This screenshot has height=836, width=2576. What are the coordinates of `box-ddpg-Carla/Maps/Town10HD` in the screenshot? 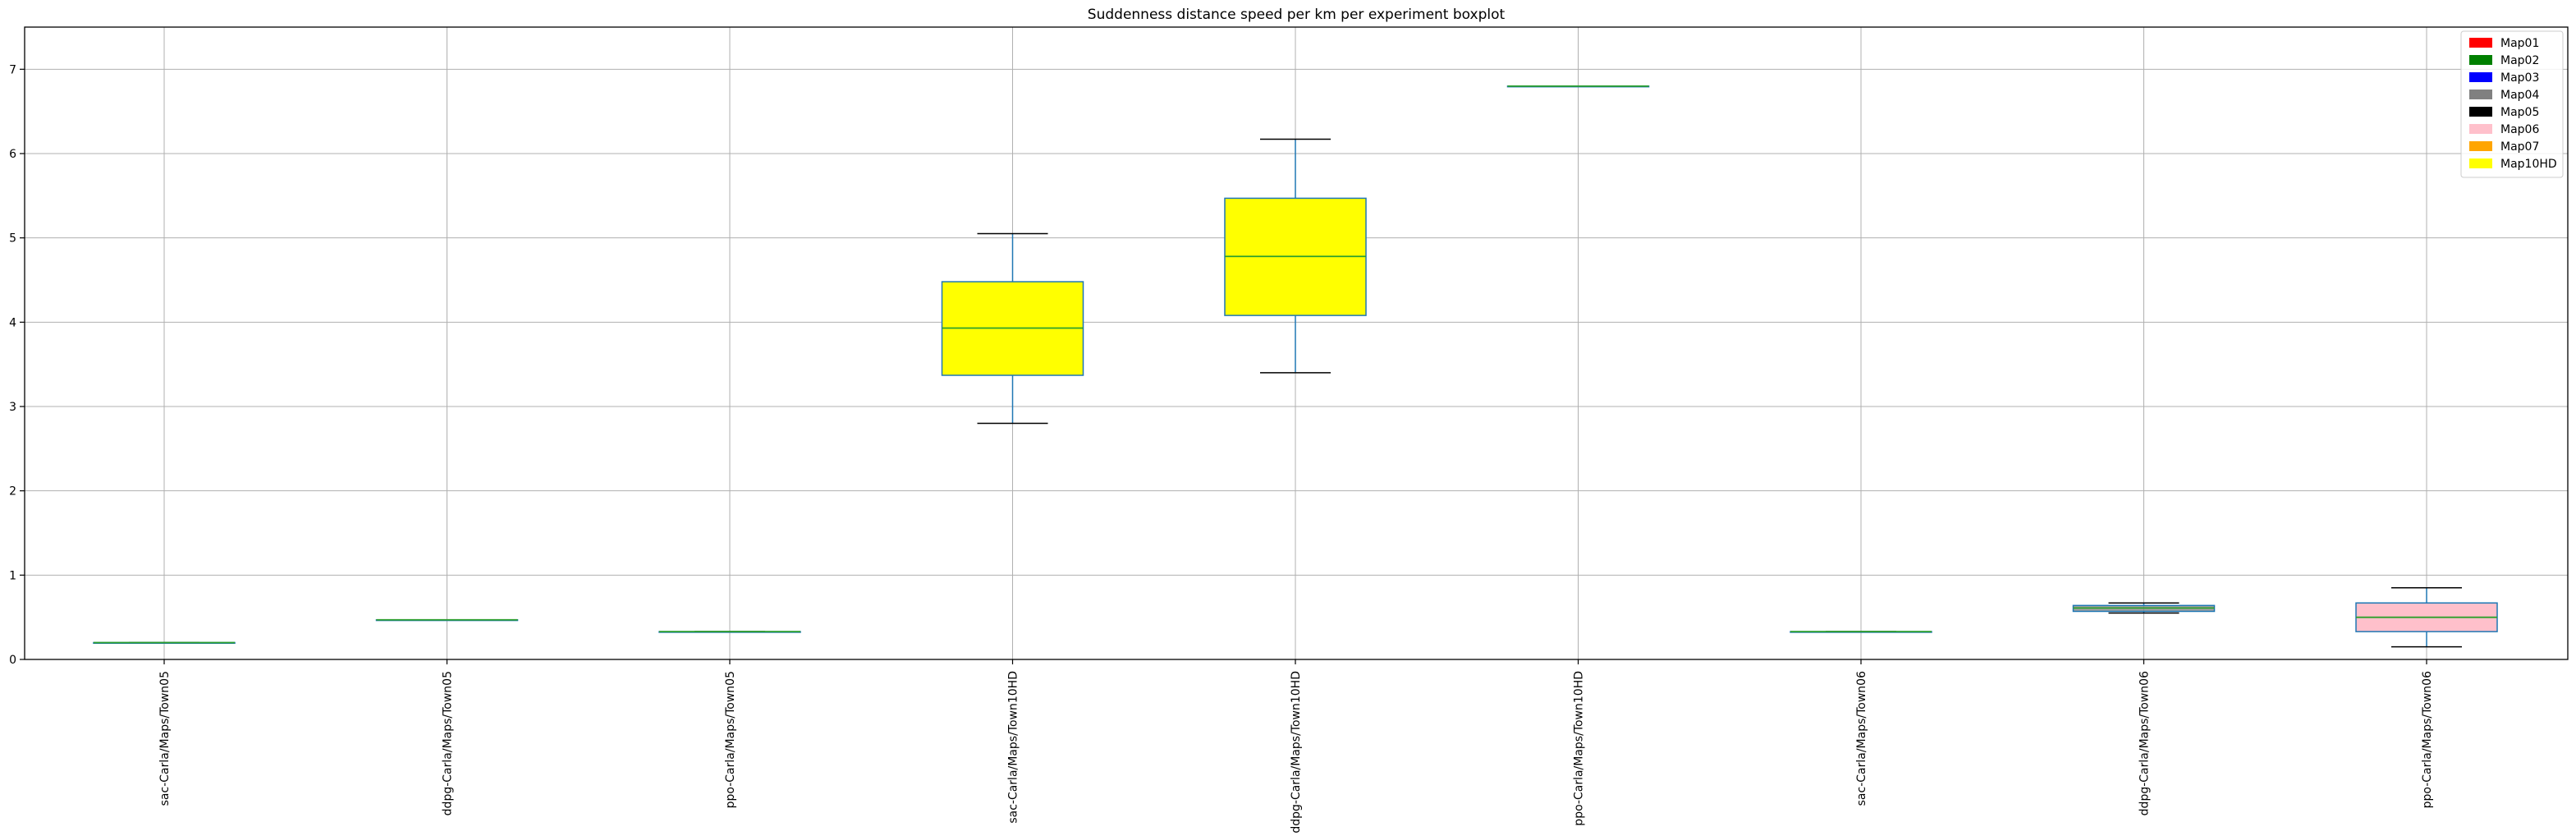 It's located at (1295, 256).